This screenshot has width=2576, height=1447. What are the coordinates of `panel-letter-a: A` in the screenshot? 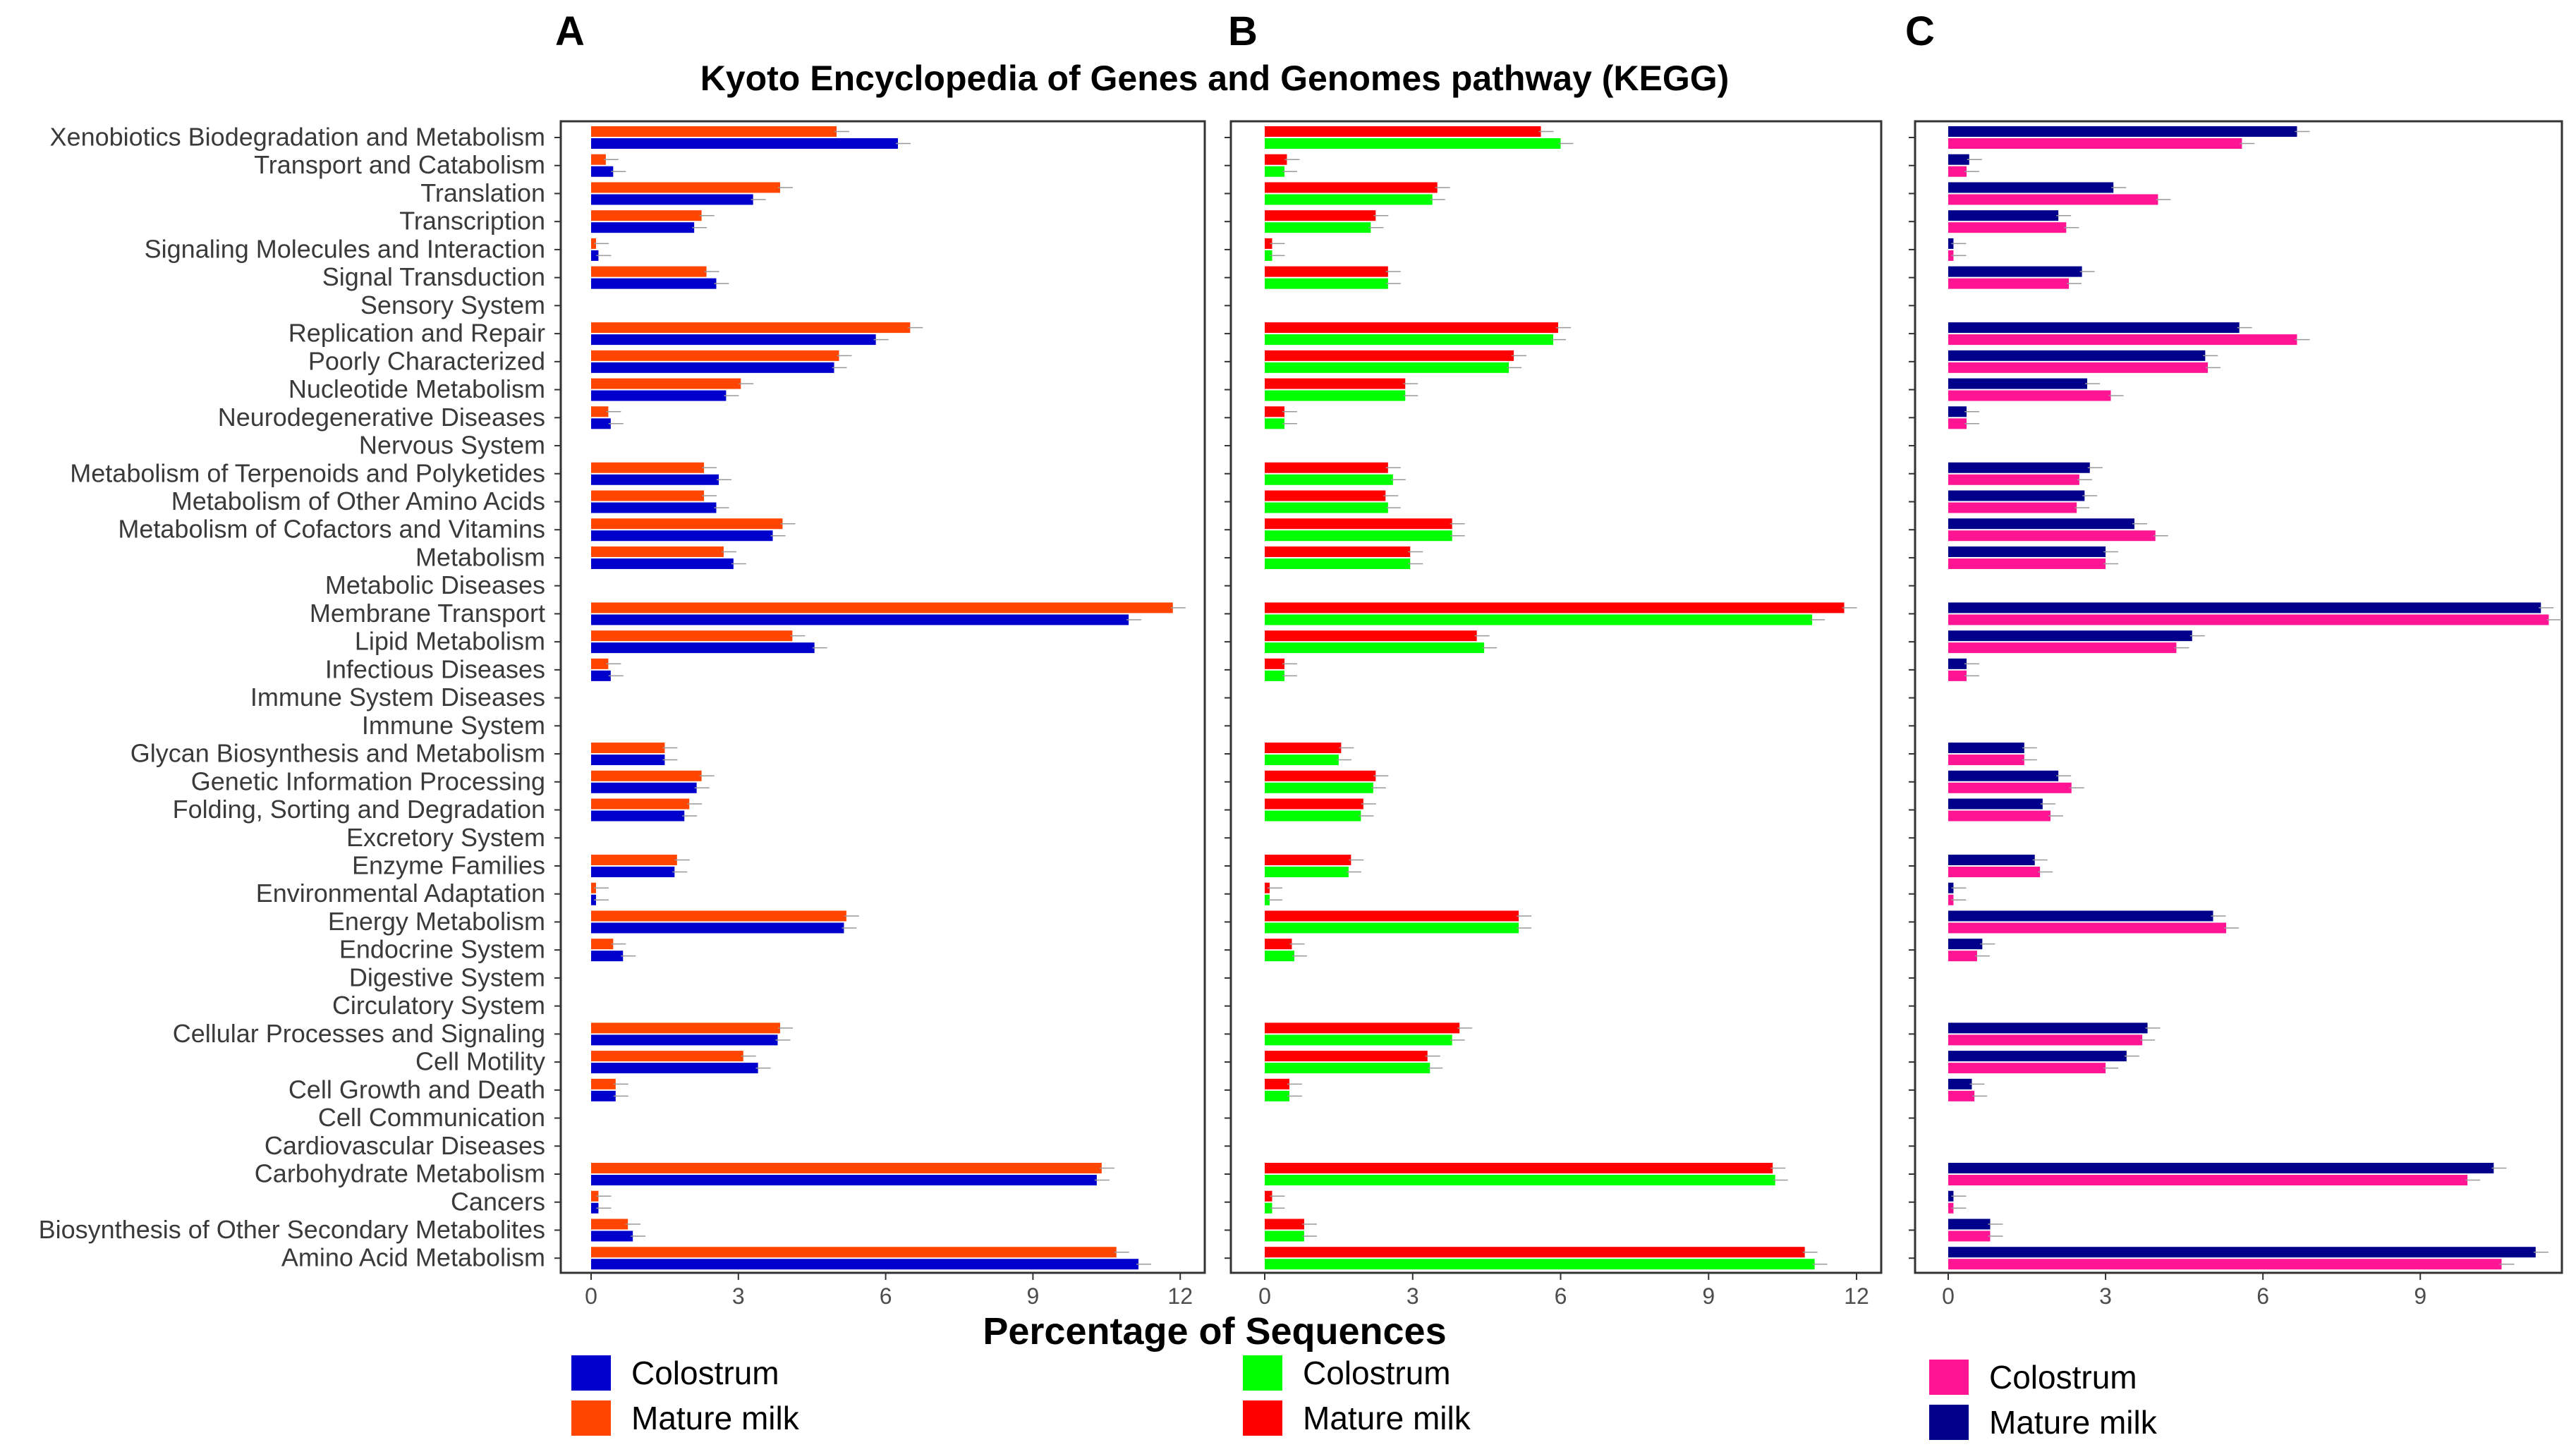 It's located at (570, 31).